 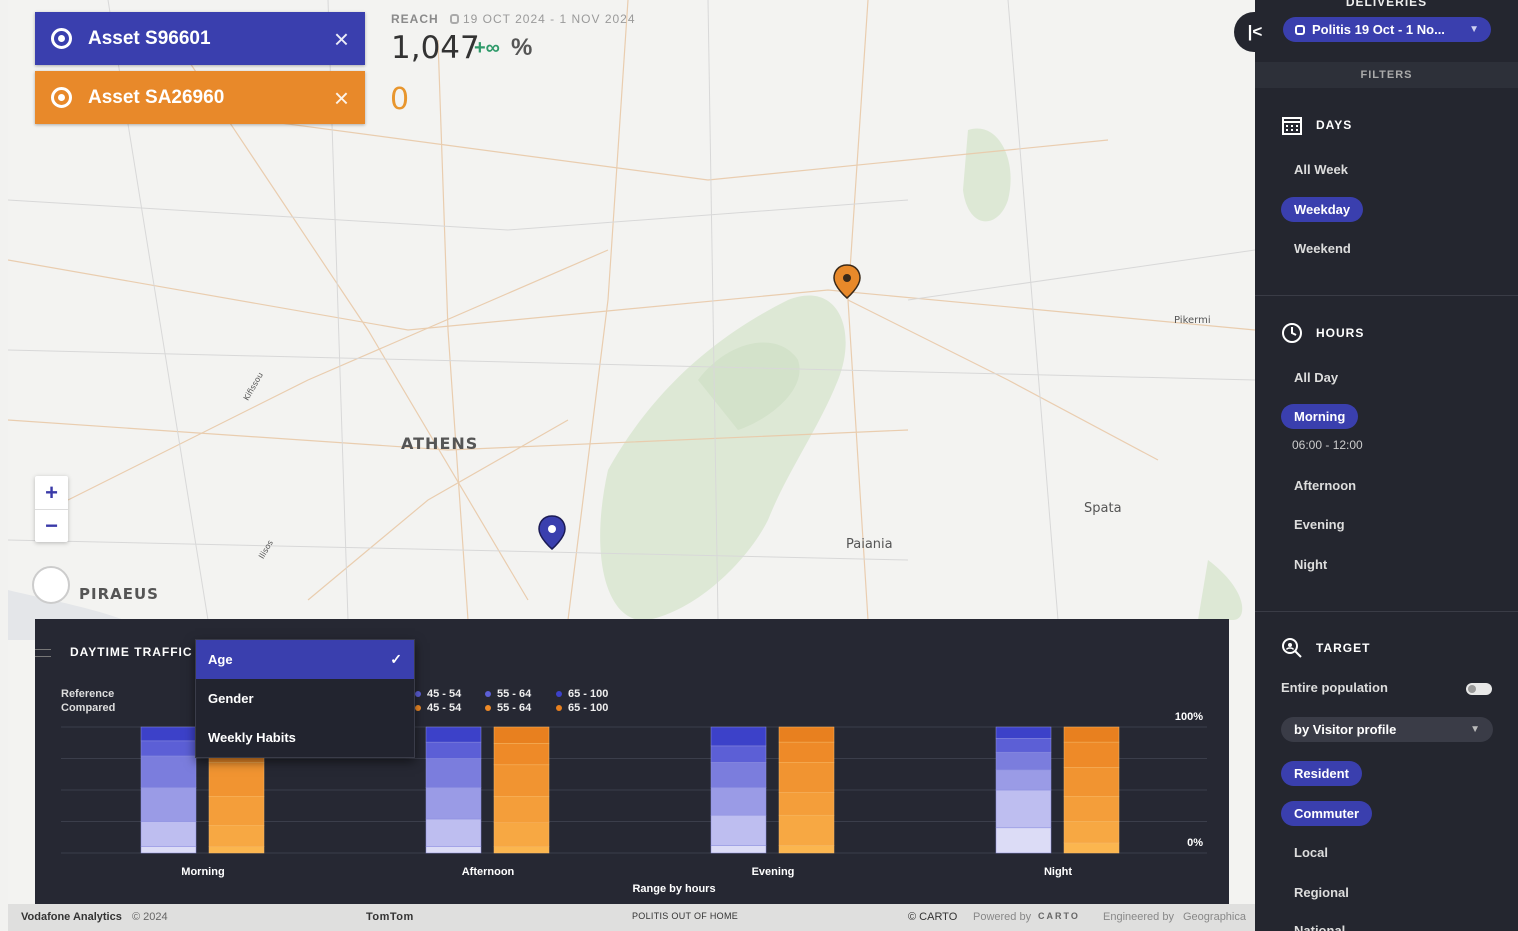 What do you see at coordinates (1327, 445) in the screenshot?
I see `morning-time-range: 06:00 - 12:00` at bounding box center [1327, 445].